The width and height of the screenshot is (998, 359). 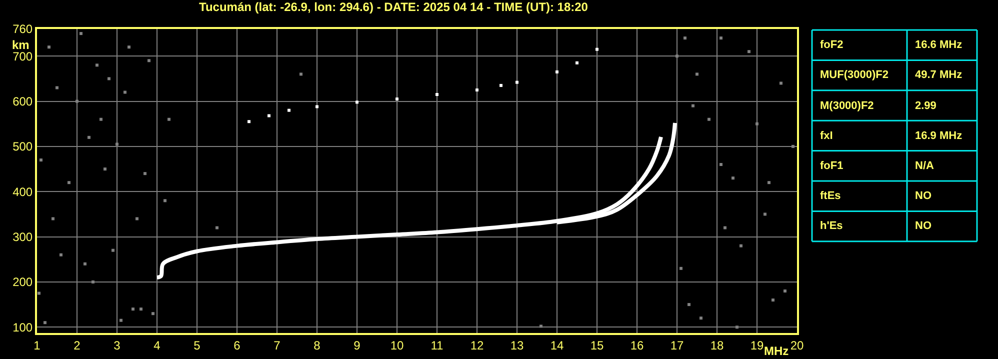 I want to click on x-tick-label: 9, so click(x=357, y=345).